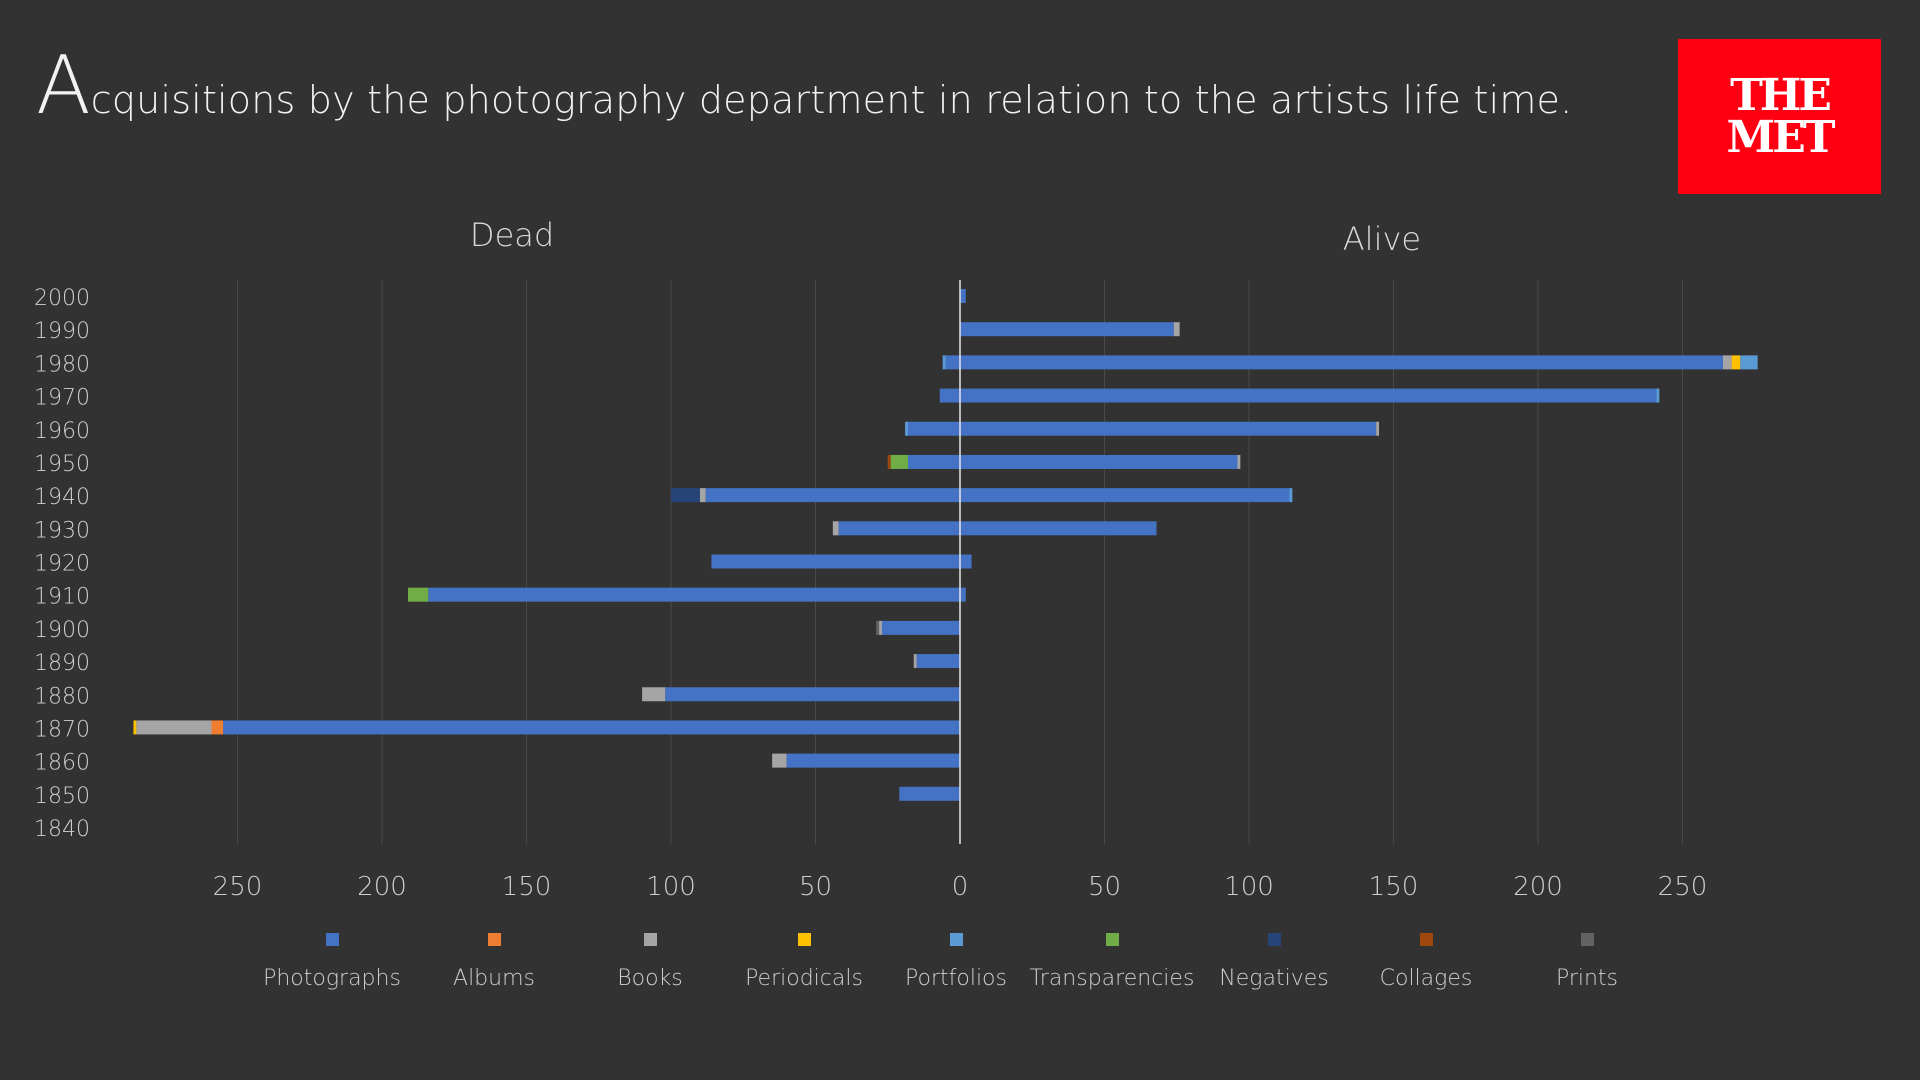 The image size is (1920, 1080). Describe the element at coordinates (685, 495) in the screenshot. I see `bar-segment-dead-negatives` at that location.